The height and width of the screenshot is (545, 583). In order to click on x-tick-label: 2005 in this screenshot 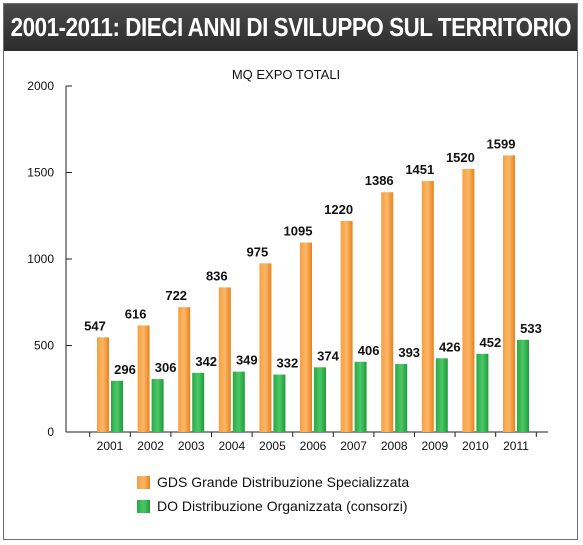, I will do `click(272, 446)`.